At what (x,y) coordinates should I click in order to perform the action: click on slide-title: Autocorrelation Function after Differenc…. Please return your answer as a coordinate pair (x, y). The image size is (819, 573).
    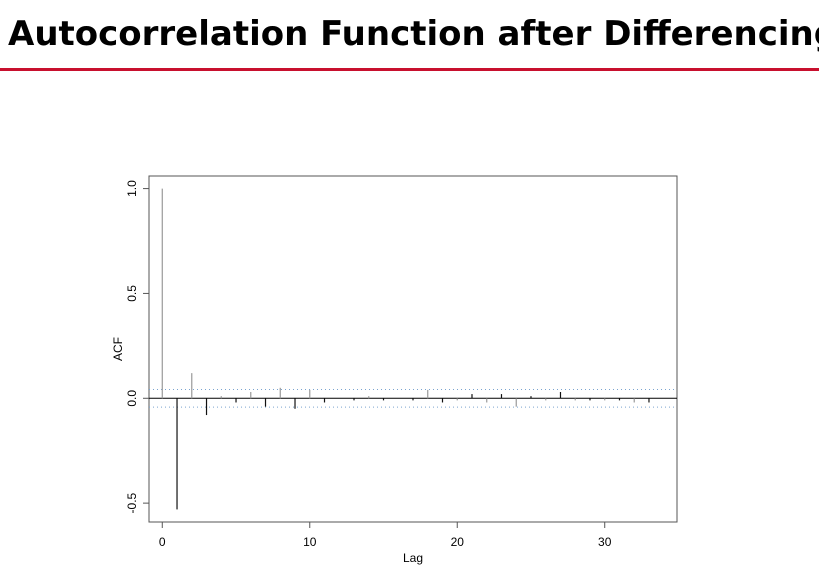
    Looking at the image, I should click on (413, 34).